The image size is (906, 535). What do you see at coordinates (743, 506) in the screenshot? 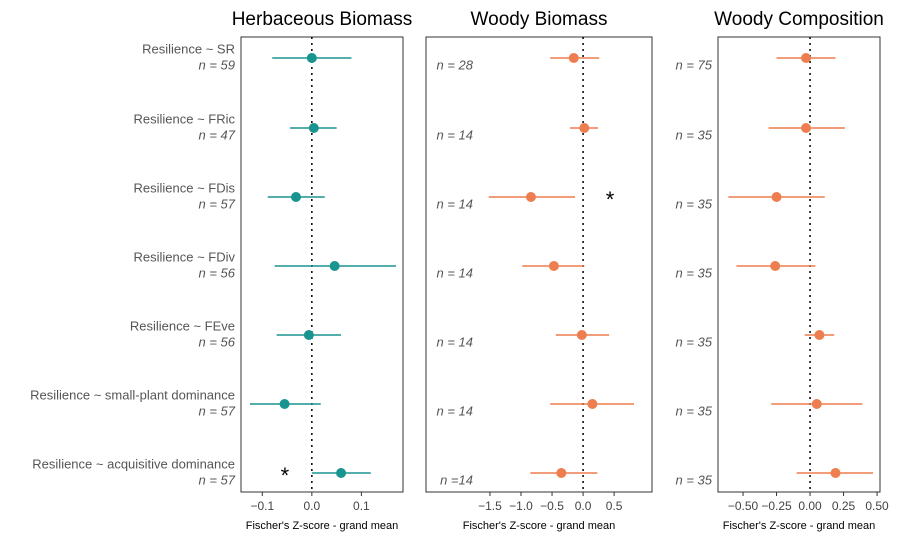
I see `x-tick-label: −0.50` at bounding box center [743, 506].